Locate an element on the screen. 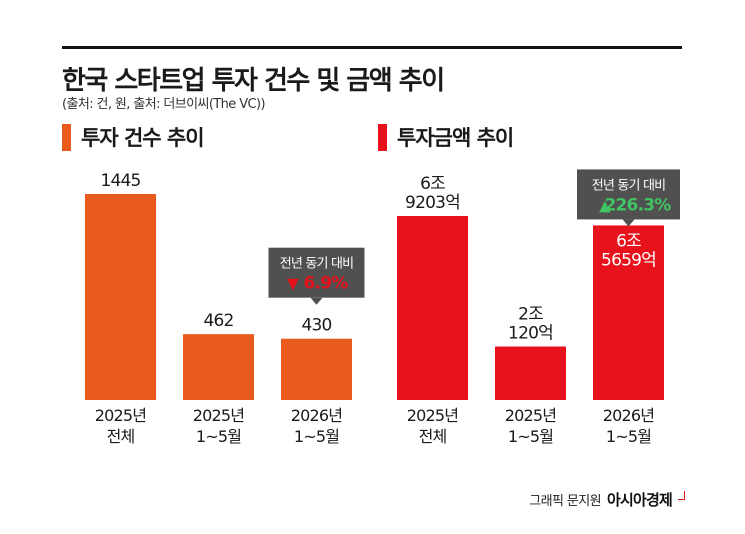 The width and height of the screenshot is (745, 534). amount-callout-value: 226.3% is located at coordinates (637, 205).